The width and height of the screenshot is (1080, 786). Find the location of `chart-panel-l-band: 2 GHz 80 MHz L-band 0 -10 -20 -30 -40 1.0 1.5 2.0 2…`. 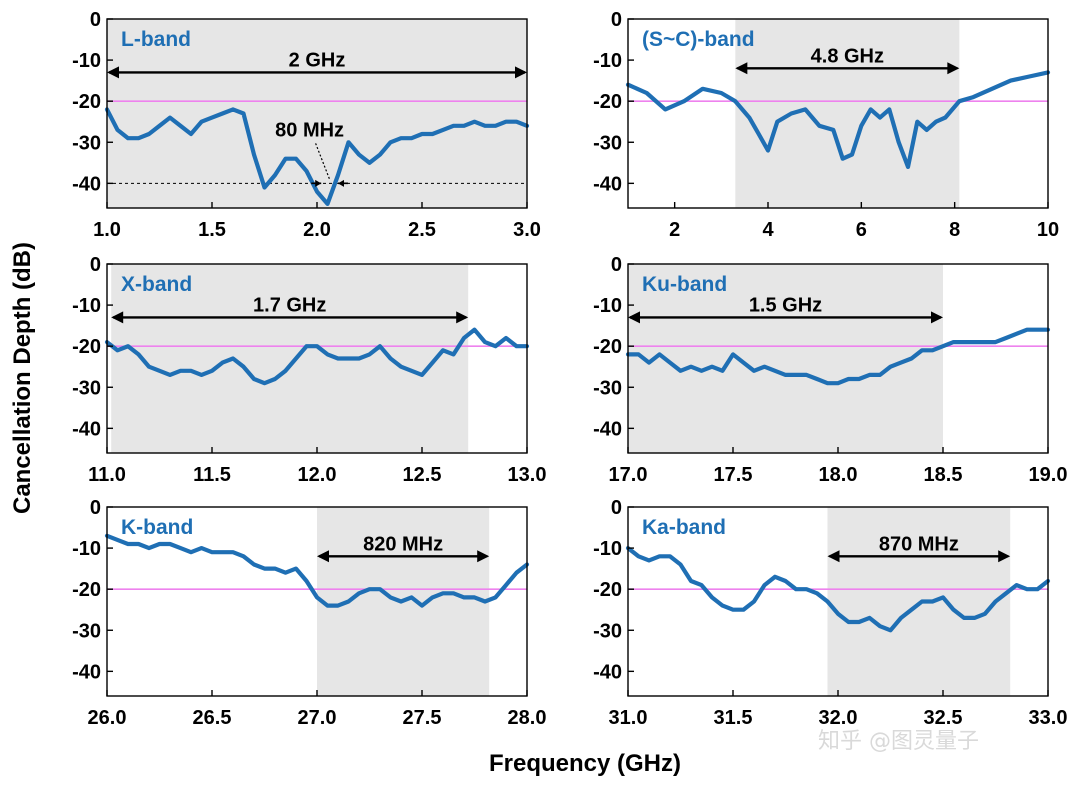

chart-panel-l-band: 2 GHz 80 MHz L-band 0 -10 -20 -30 -40 1.0 1.5 2.0 2… is located at coordinates (306, 125).